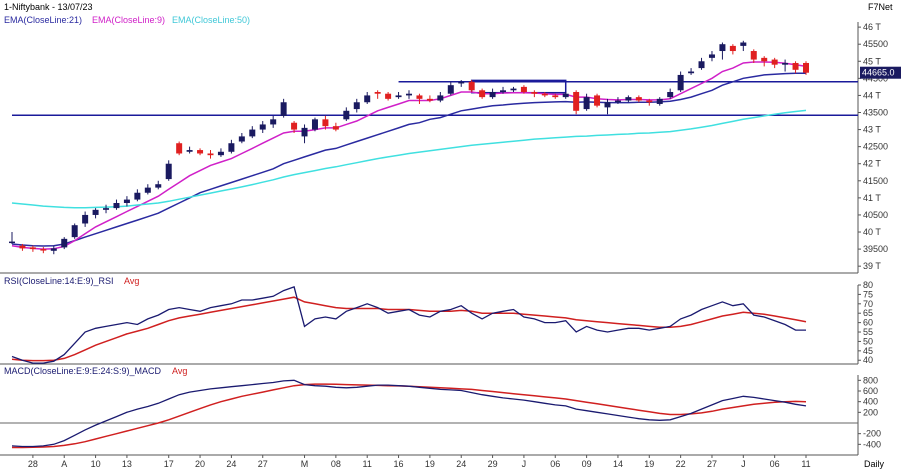 This screenshot has width=901, height=472. I want to click on price-tick-label: 42500, so click(875, 147).